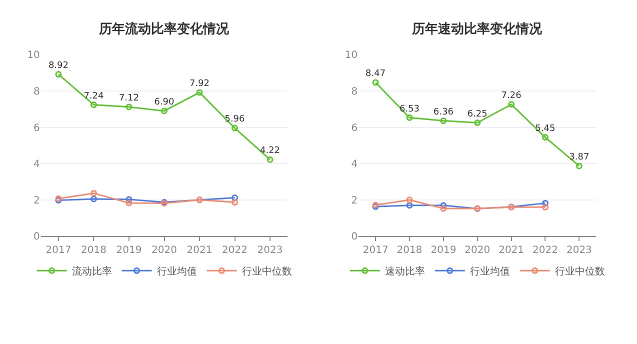  I want to click on data-label: 6.90, so click(164, 103).